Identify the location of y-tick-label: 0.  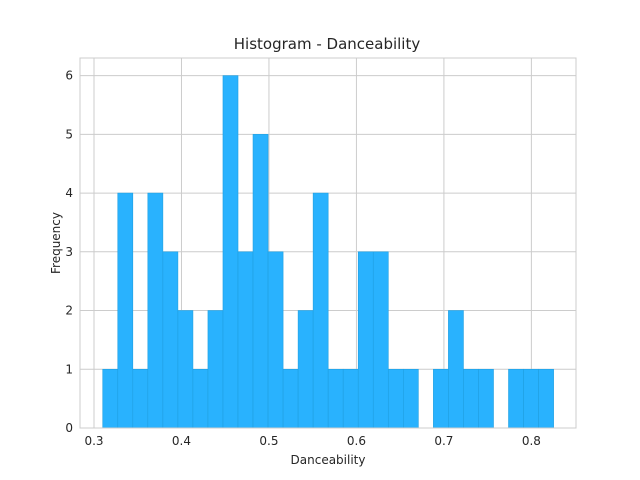
(69, 428).